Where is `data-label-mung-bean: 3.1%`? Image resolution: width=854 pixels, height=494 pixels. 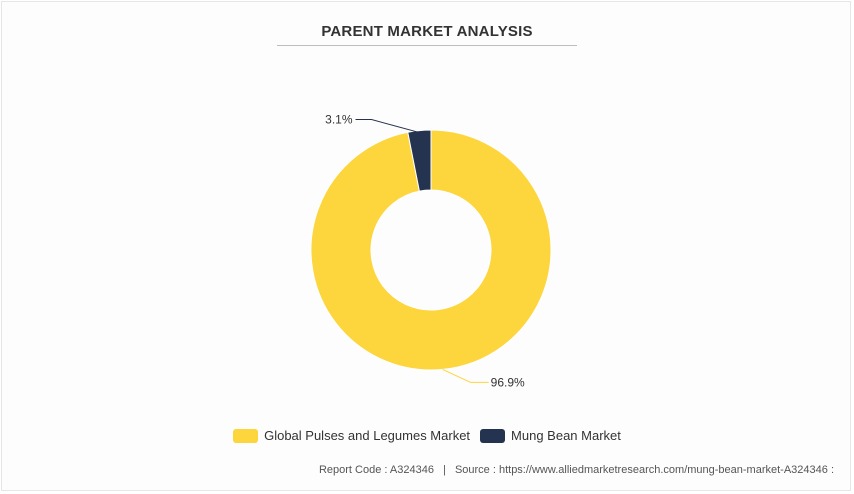 data-label-mung-bean: 3.1% is located at coordinates (339, 120).